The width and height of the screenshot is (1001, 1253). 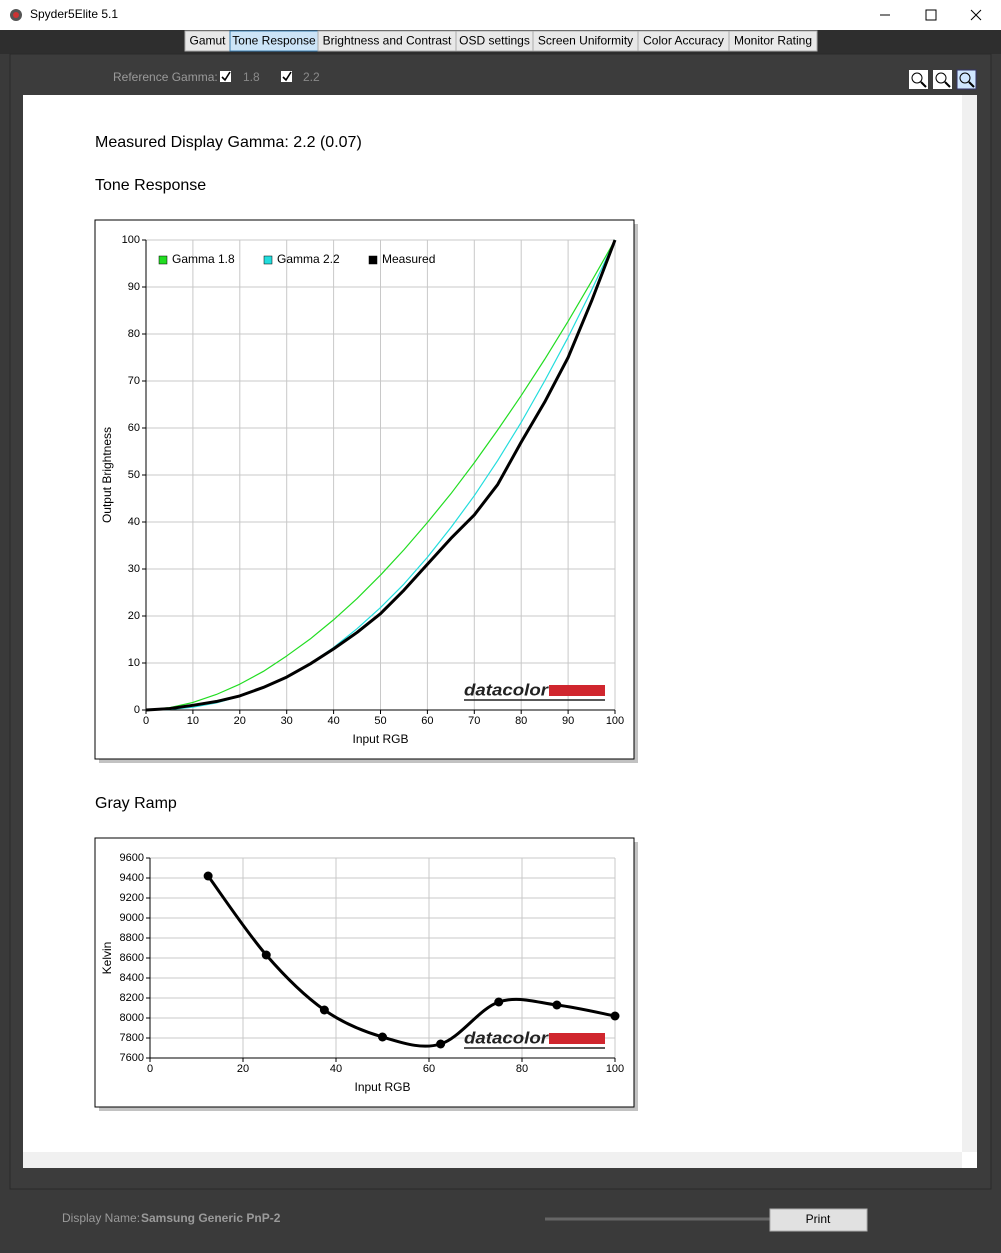 What do you see at coordinates (134, 569) in the screenshot?
I see `y-tick-label: 30` at bounding box center [134, 569].